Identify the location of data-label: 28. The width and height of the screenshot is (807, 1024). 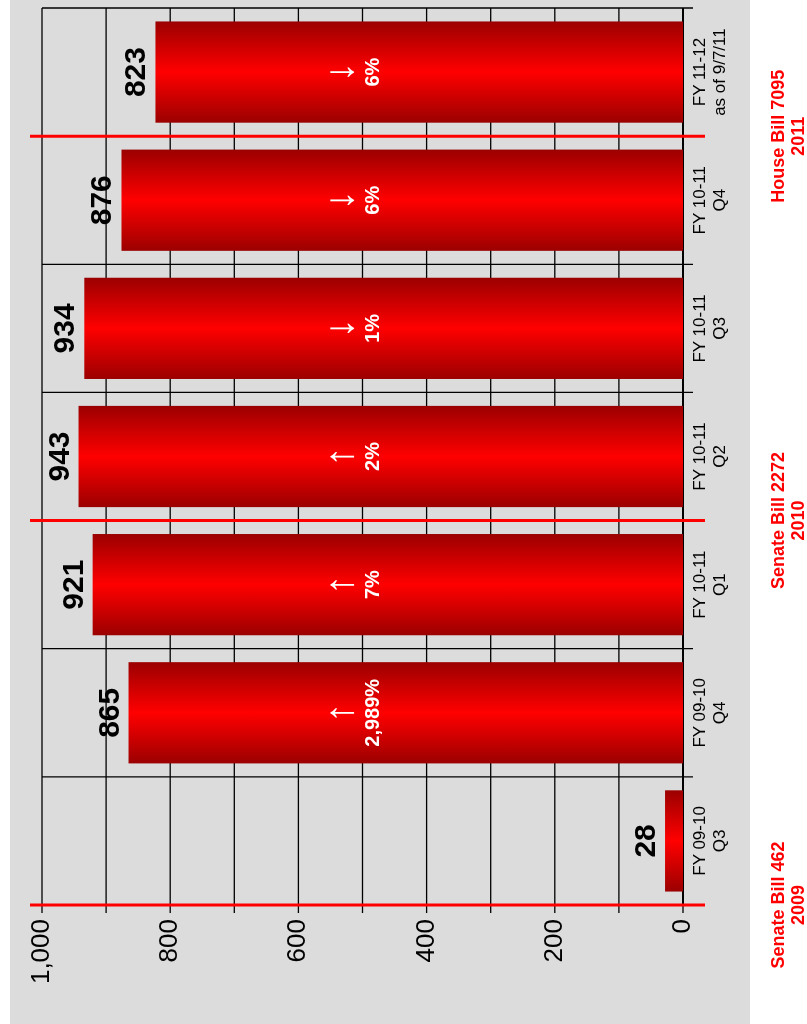
(645, 841).